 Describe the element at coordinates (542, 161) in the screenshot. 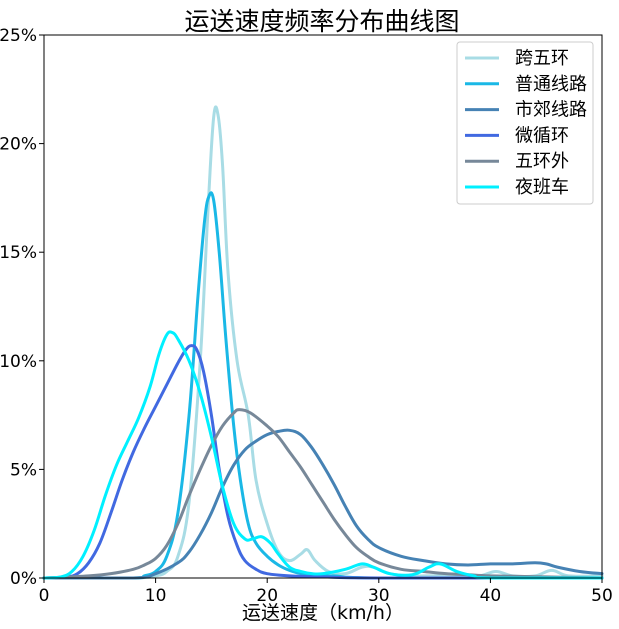

I see `legend-label-5: 五环外` at that location.